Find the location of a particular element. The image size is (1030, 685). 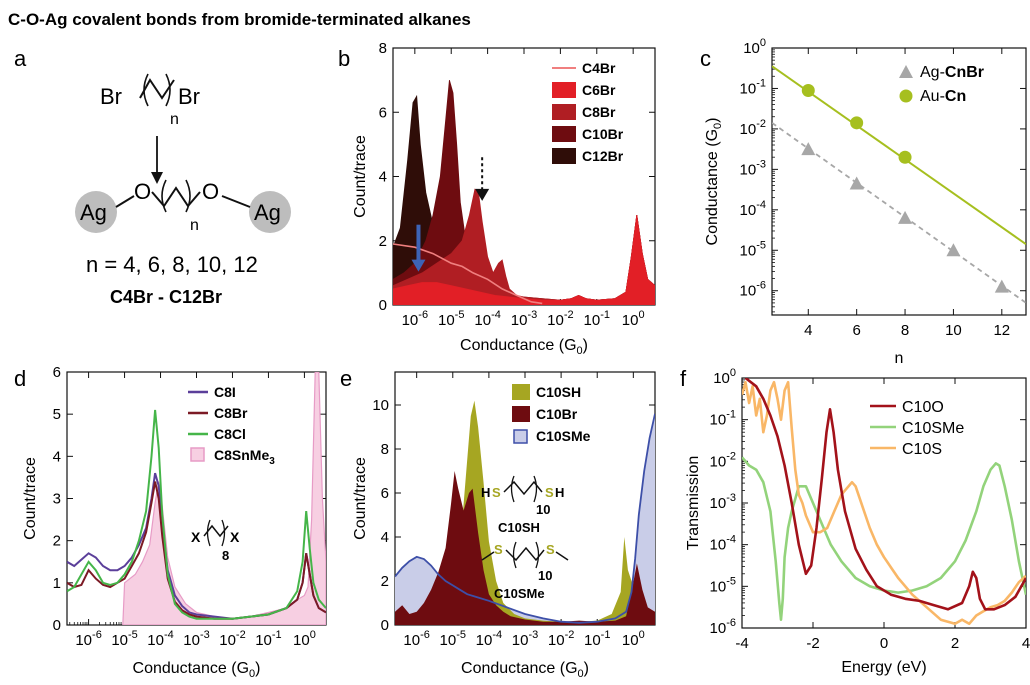

legend-swatch-C8Br is located at coordinates (564, 112).